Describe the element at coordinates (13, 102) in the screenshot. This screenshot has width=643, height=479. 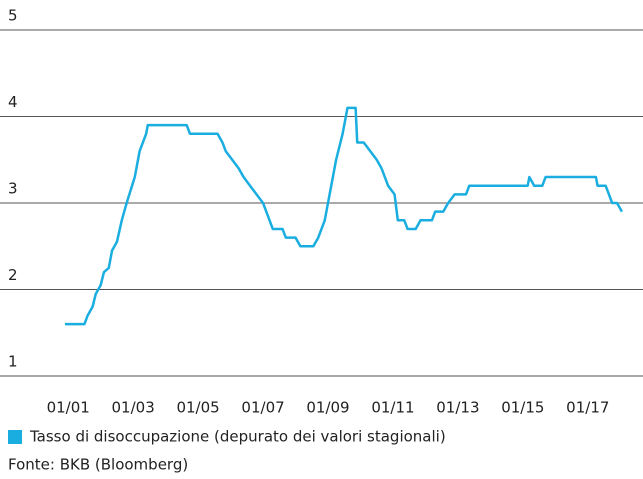
I see `y-tick-label: 4` at that location.